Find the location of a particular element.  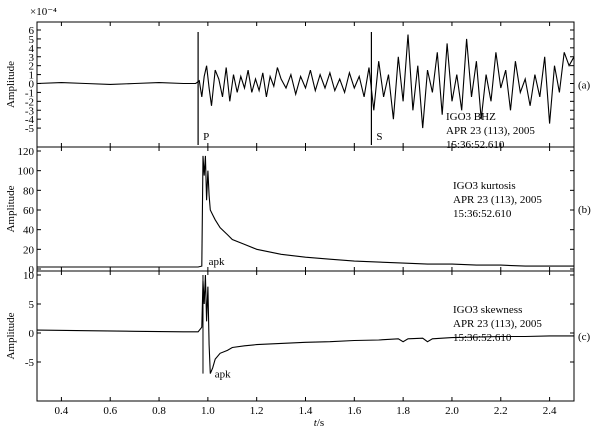

y-tick-label: -1 is located at coordinates (29, 93).